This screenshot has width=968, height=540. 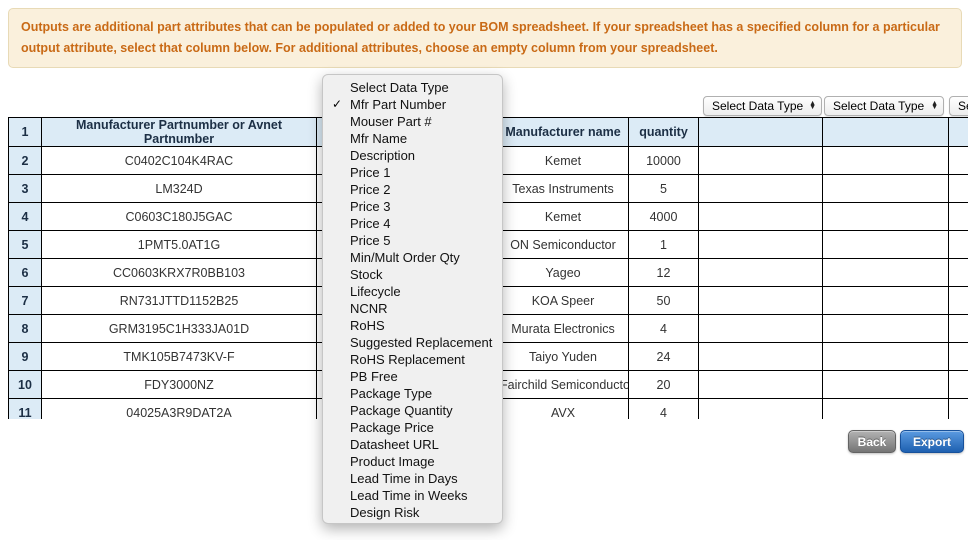 What do you see at coordinates (412, 155) in the screenshot?
I see `menu-item: Description` at bounding box center [412, 155].